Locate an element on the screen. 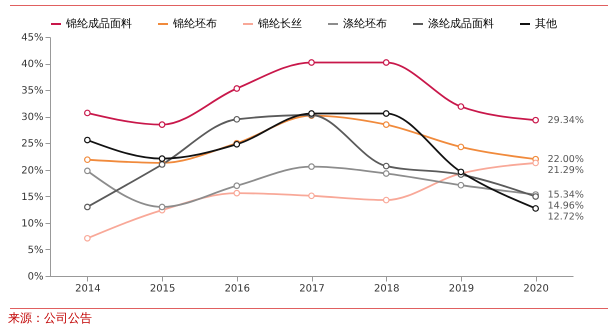 The height and width of the screenshot is (326, 616). legend-label: 涤纶成品面料 is located at coordinates (461, 23).